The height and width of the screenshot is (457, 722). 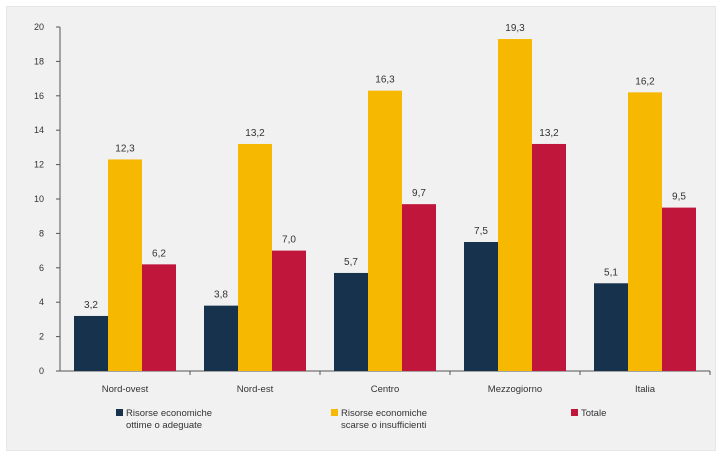 What do you see at coordinates (221, 295) in the screenshot?
I see `data-label: 3,8` at bounding box center [221, 295].